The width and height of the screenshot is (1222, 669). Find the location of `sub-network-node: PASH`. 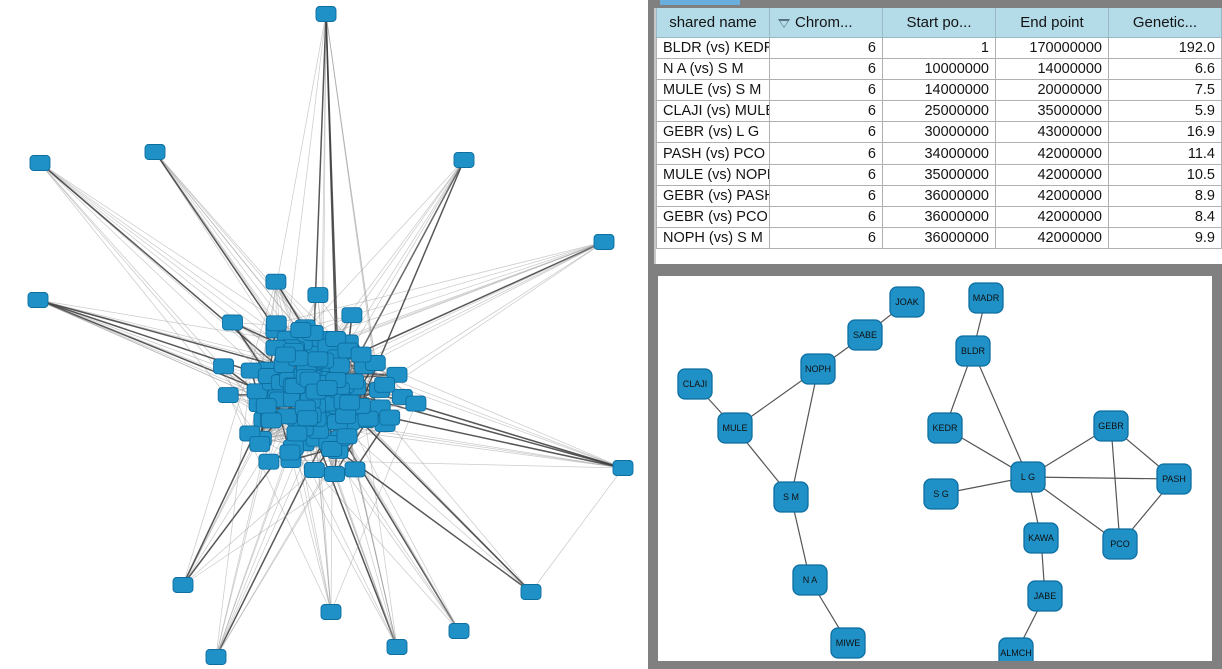

sub-network-node: PASH is located at coordinates (1174, 479).